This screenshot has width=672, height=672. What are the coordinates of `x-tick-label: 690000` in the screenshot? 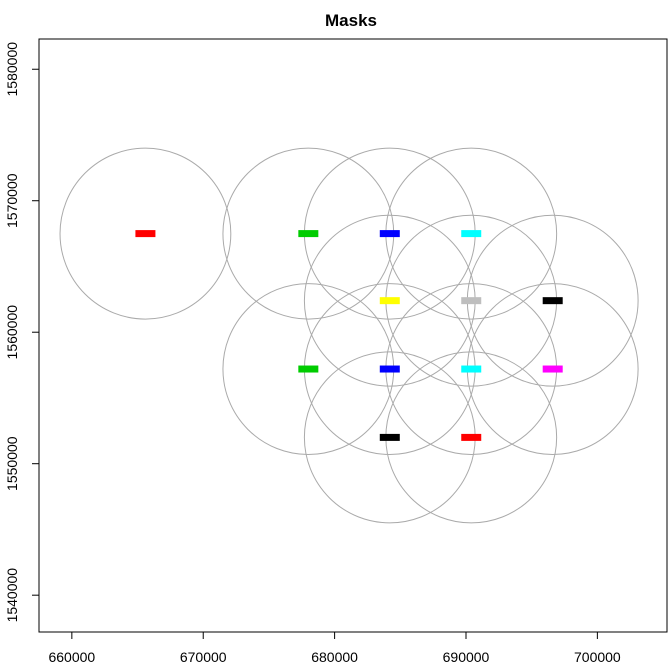 It's located at (466, 657).